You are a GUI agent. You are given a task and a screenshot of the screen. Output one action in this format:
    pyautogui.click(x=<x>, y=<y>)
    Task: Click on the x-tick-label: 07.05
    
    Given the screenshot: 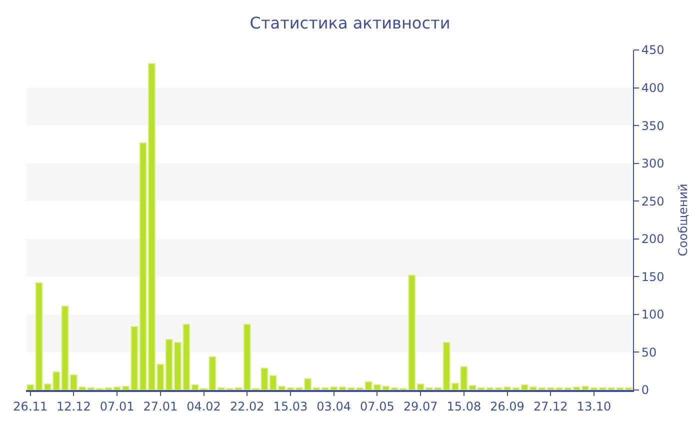 What is the action you would take?
    pyautogui.click(x=377, y=406)
    